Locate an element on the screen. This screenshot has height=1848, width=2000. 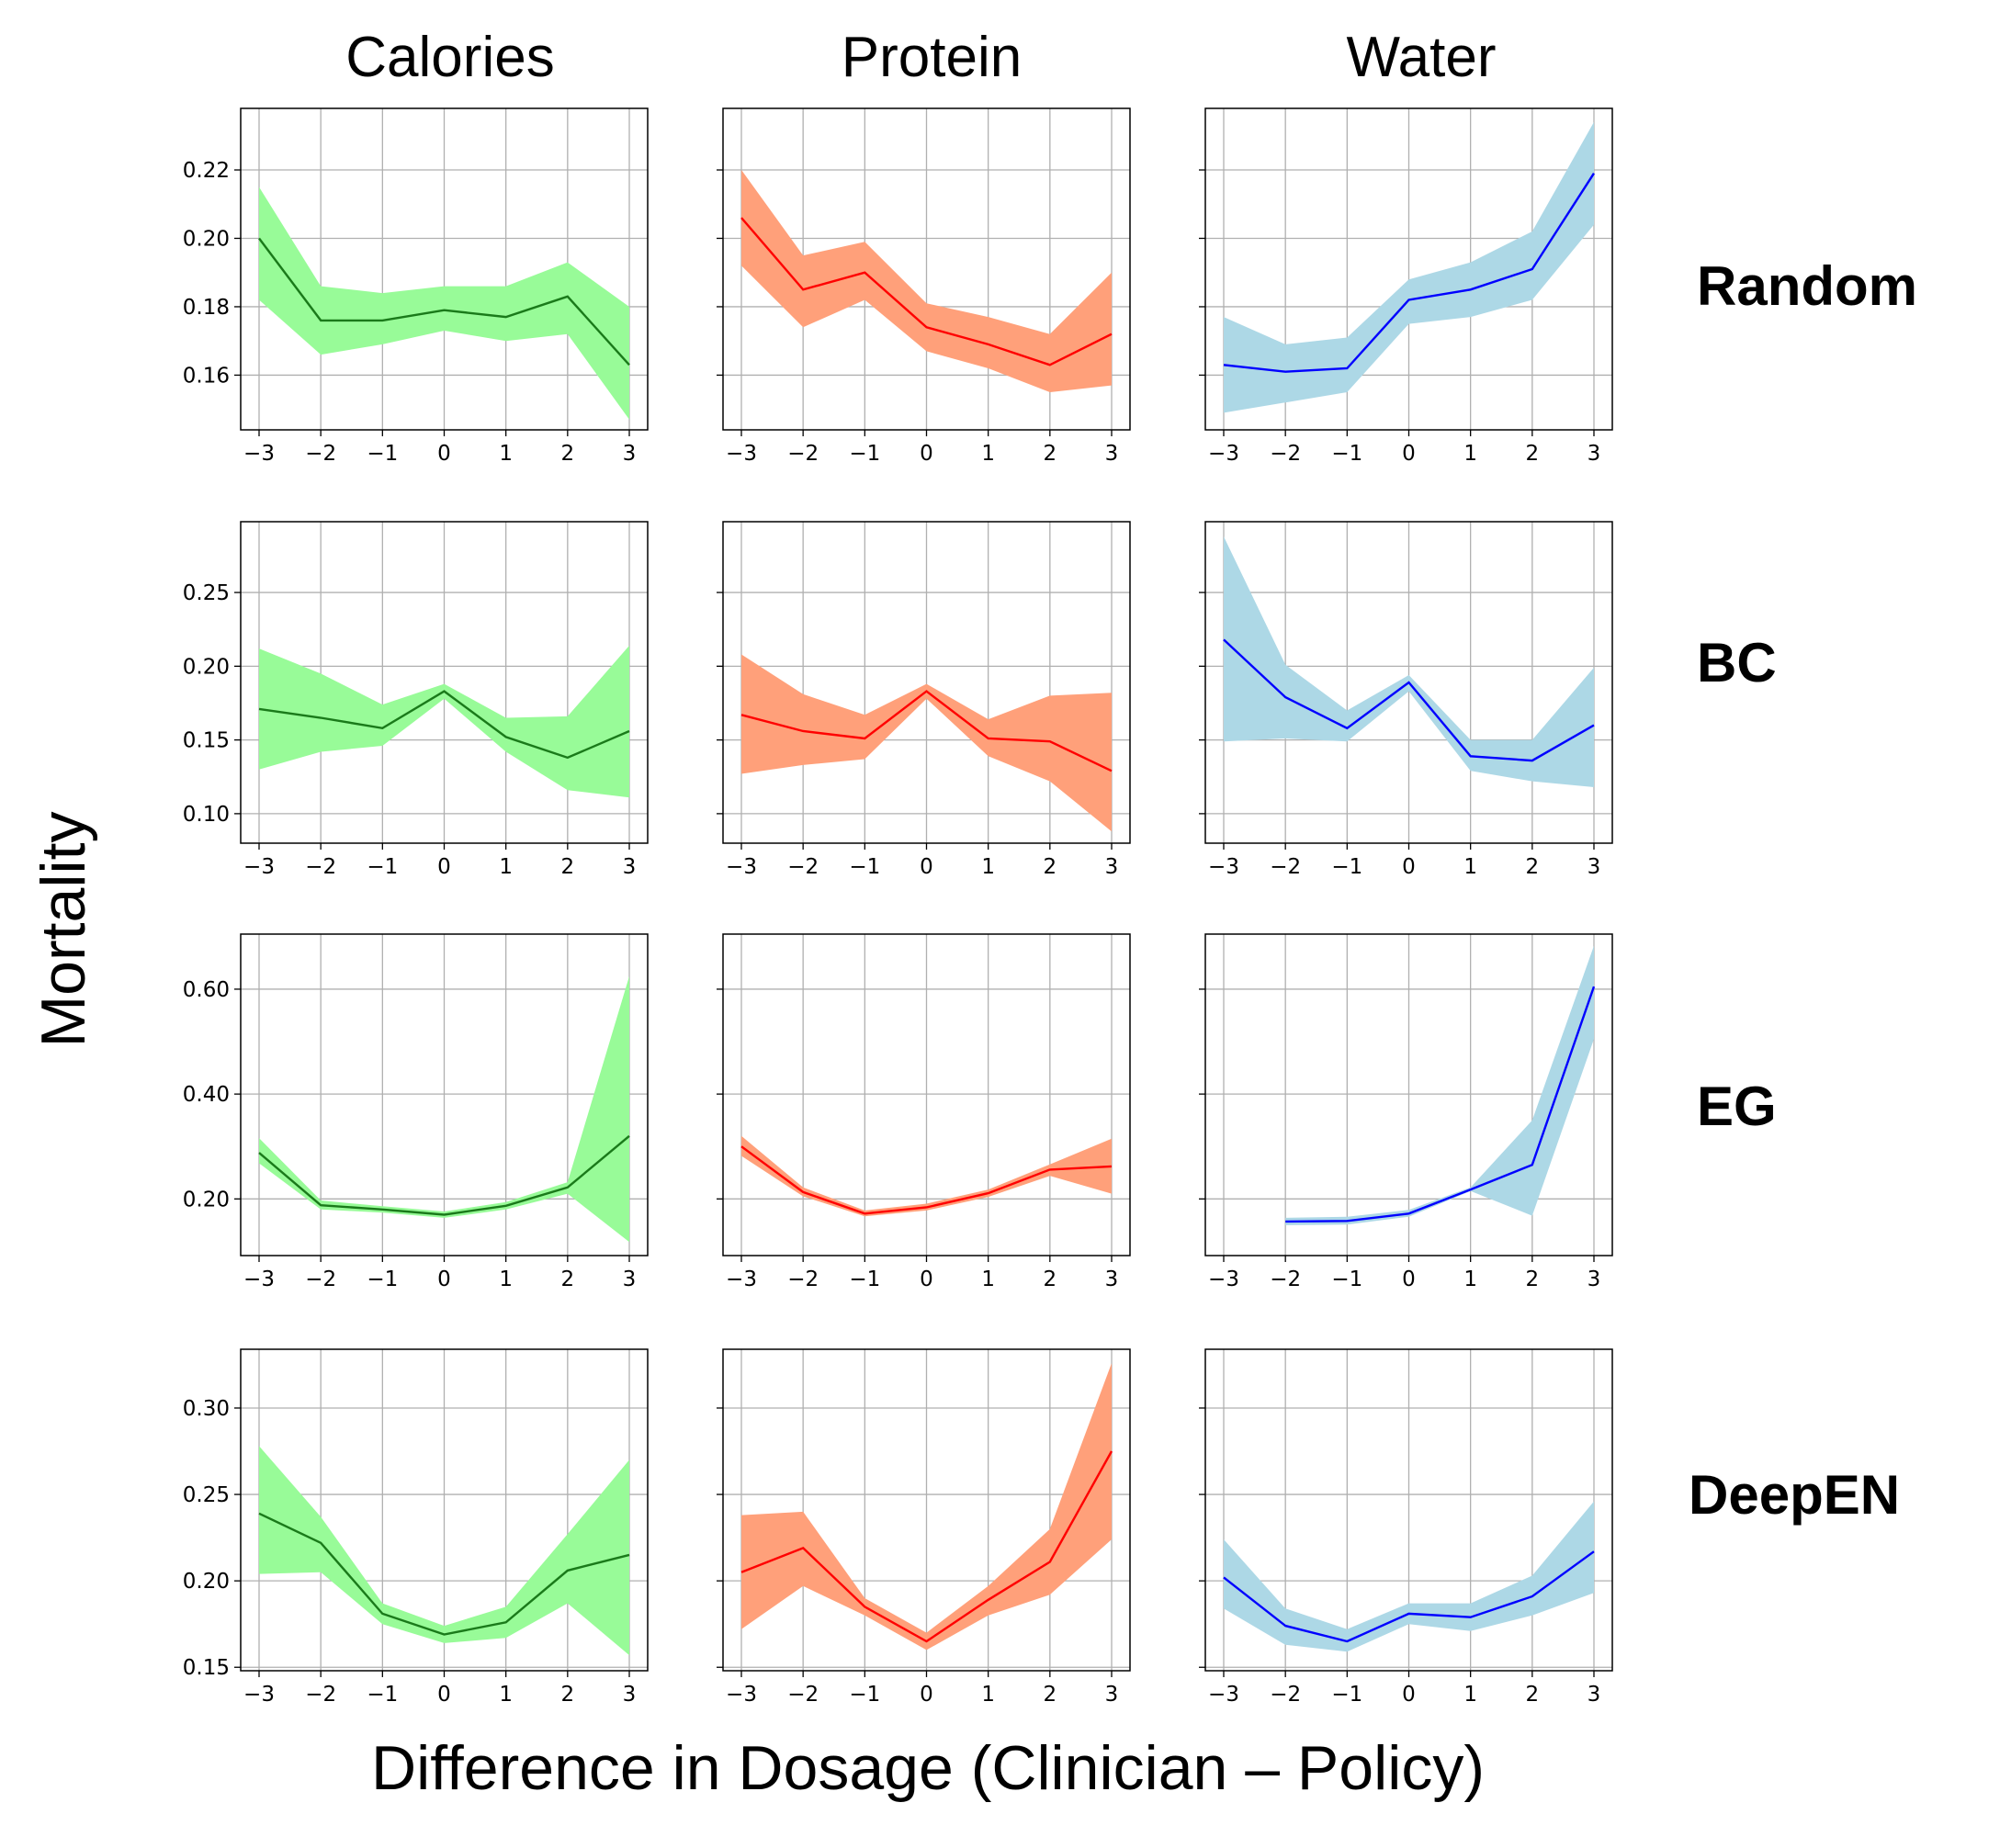
panel-bc-water: −3 −2 −1 0 1 2 3 is located at coordinates (1406, 700).